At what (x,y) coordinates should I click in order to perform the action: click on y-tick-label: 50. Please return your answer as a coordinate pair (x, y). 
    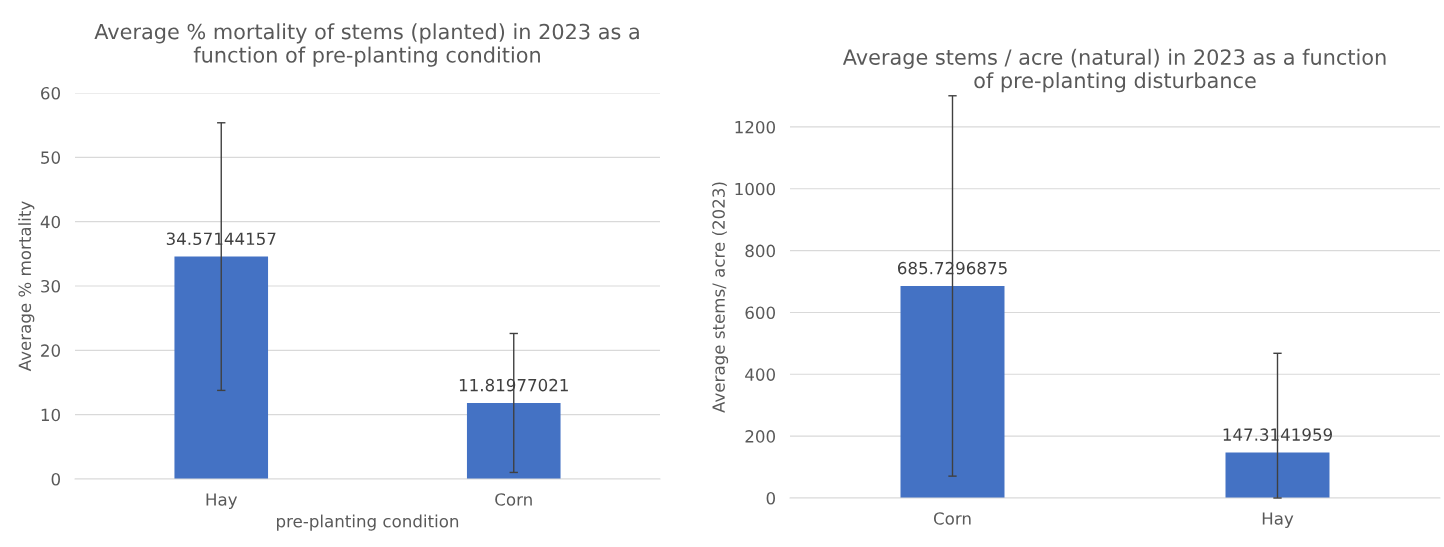
    Looking at the image, I should click on (50, 157).